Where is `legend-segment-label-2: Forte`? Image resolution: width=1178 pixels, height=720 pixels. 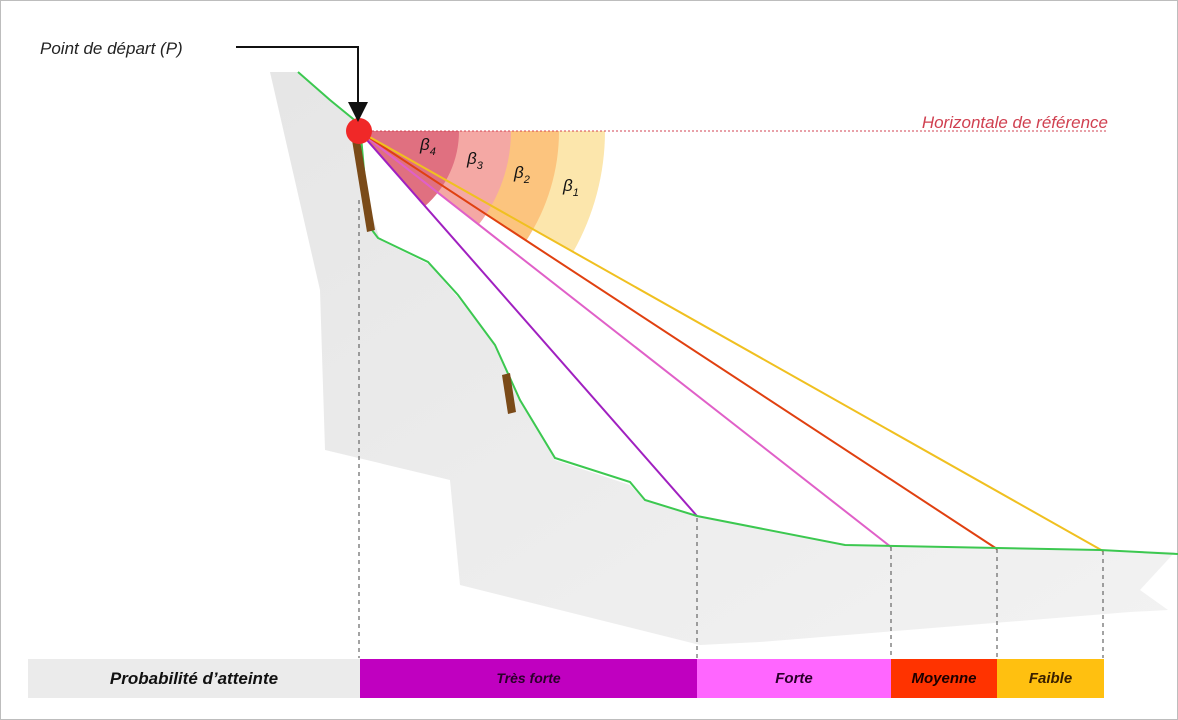 legend-segment-label-2: Forte is located at coordinates (794, 678).